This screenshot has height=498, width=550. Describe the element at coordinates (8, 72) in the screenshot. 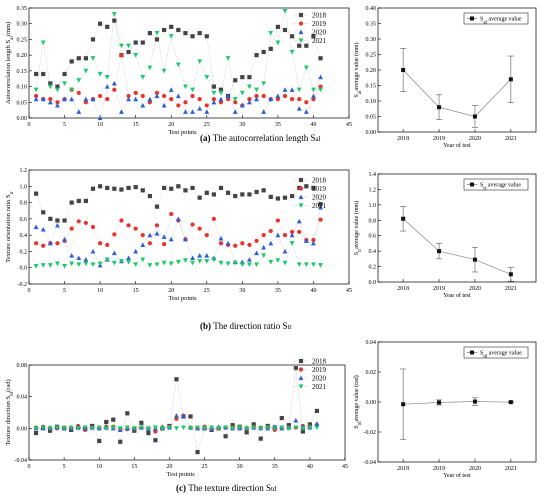

I see `y-axis-label-main: Autocorrelation length S` at that location.